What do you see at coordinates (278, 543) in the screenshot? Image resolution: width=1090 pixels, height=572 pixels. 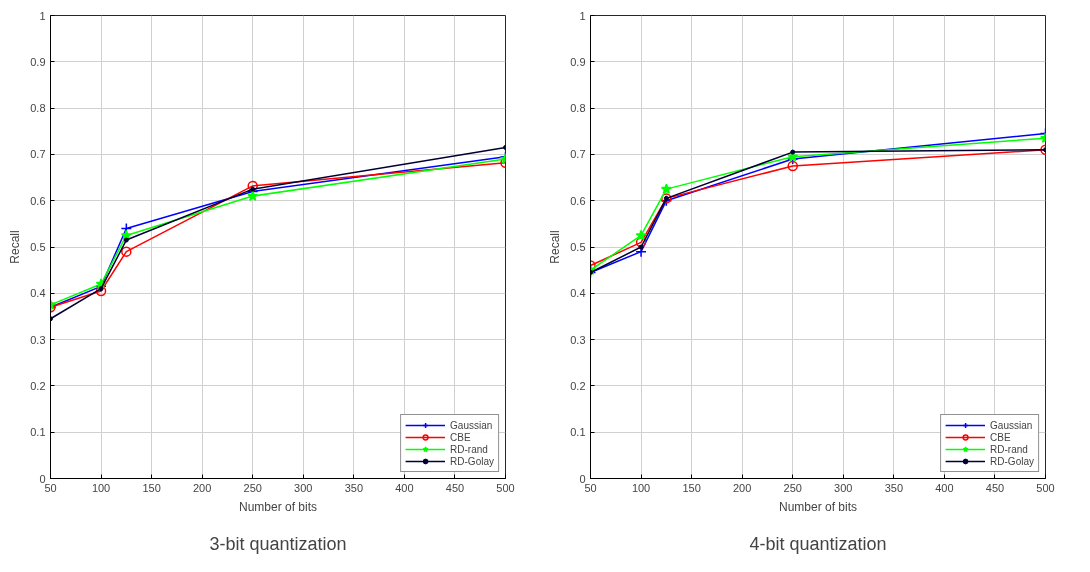 I see `text: 3-bit quantization` at bounding box center [278, 543].